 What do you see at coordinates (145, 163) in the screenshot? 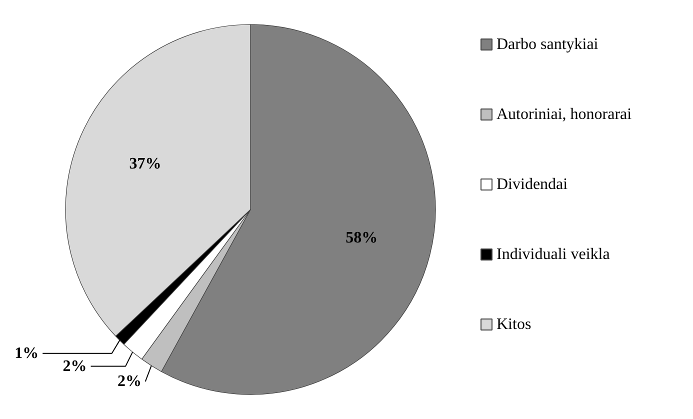
I see `data-label: 37%` at bounding box center [145, 163].